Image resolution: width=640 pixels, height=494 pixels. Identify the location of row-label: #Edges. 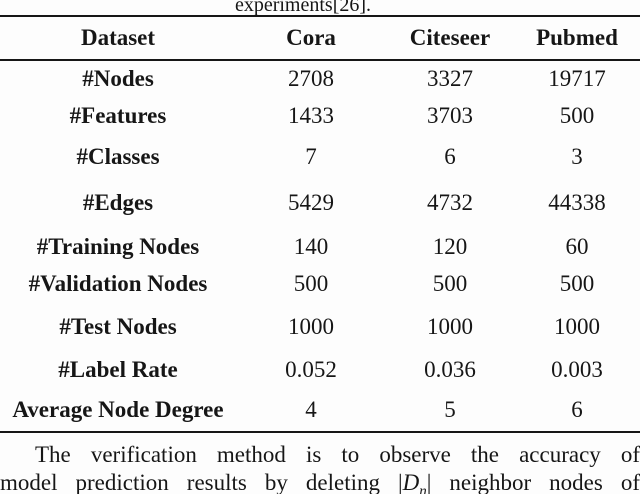
(118, 202).